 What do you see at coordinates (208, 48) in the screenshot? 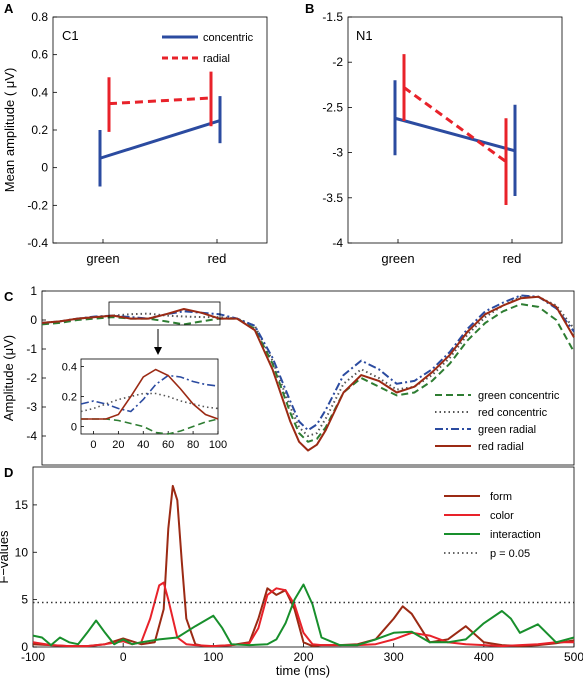
I see `panel-a-legend: concentric radial` at bounding box center [208, 48].